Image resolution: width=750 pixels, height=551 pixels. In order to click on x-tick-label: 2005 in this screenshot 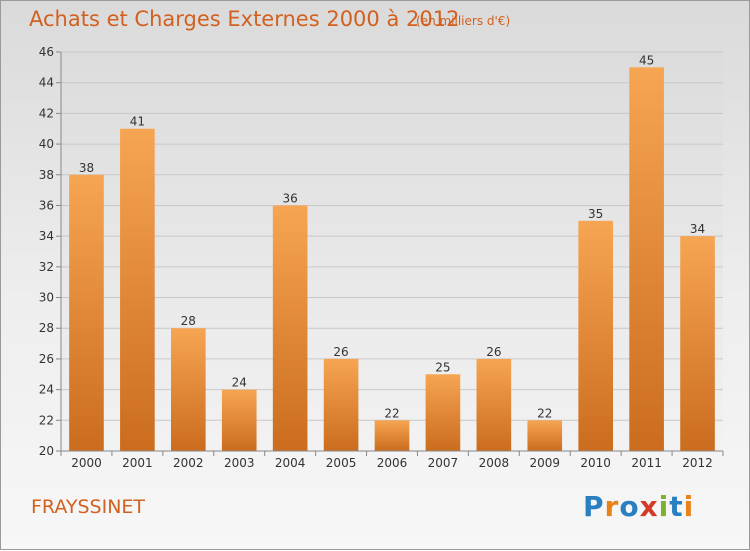, I will do `click(341, 463)`.